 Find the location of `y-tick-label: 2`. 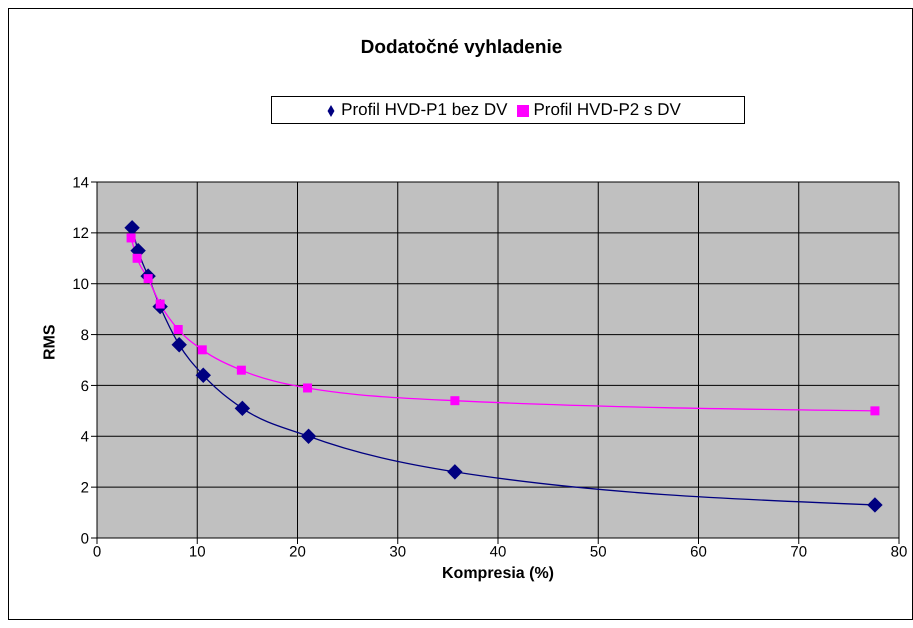

y-tick-label: 2 is located at coordinates (84, 487).